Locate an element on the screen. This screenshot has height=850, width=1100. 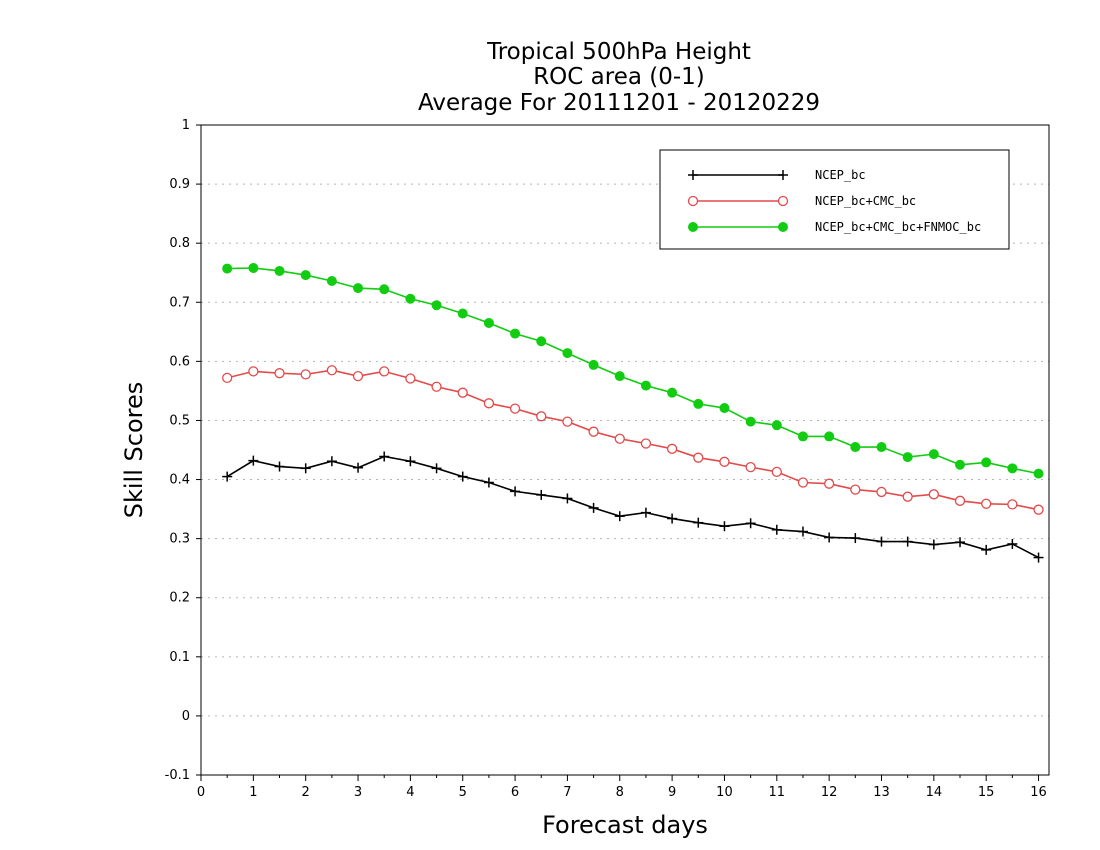
x-tick-label: 1 is located at coordinates (253, 792).